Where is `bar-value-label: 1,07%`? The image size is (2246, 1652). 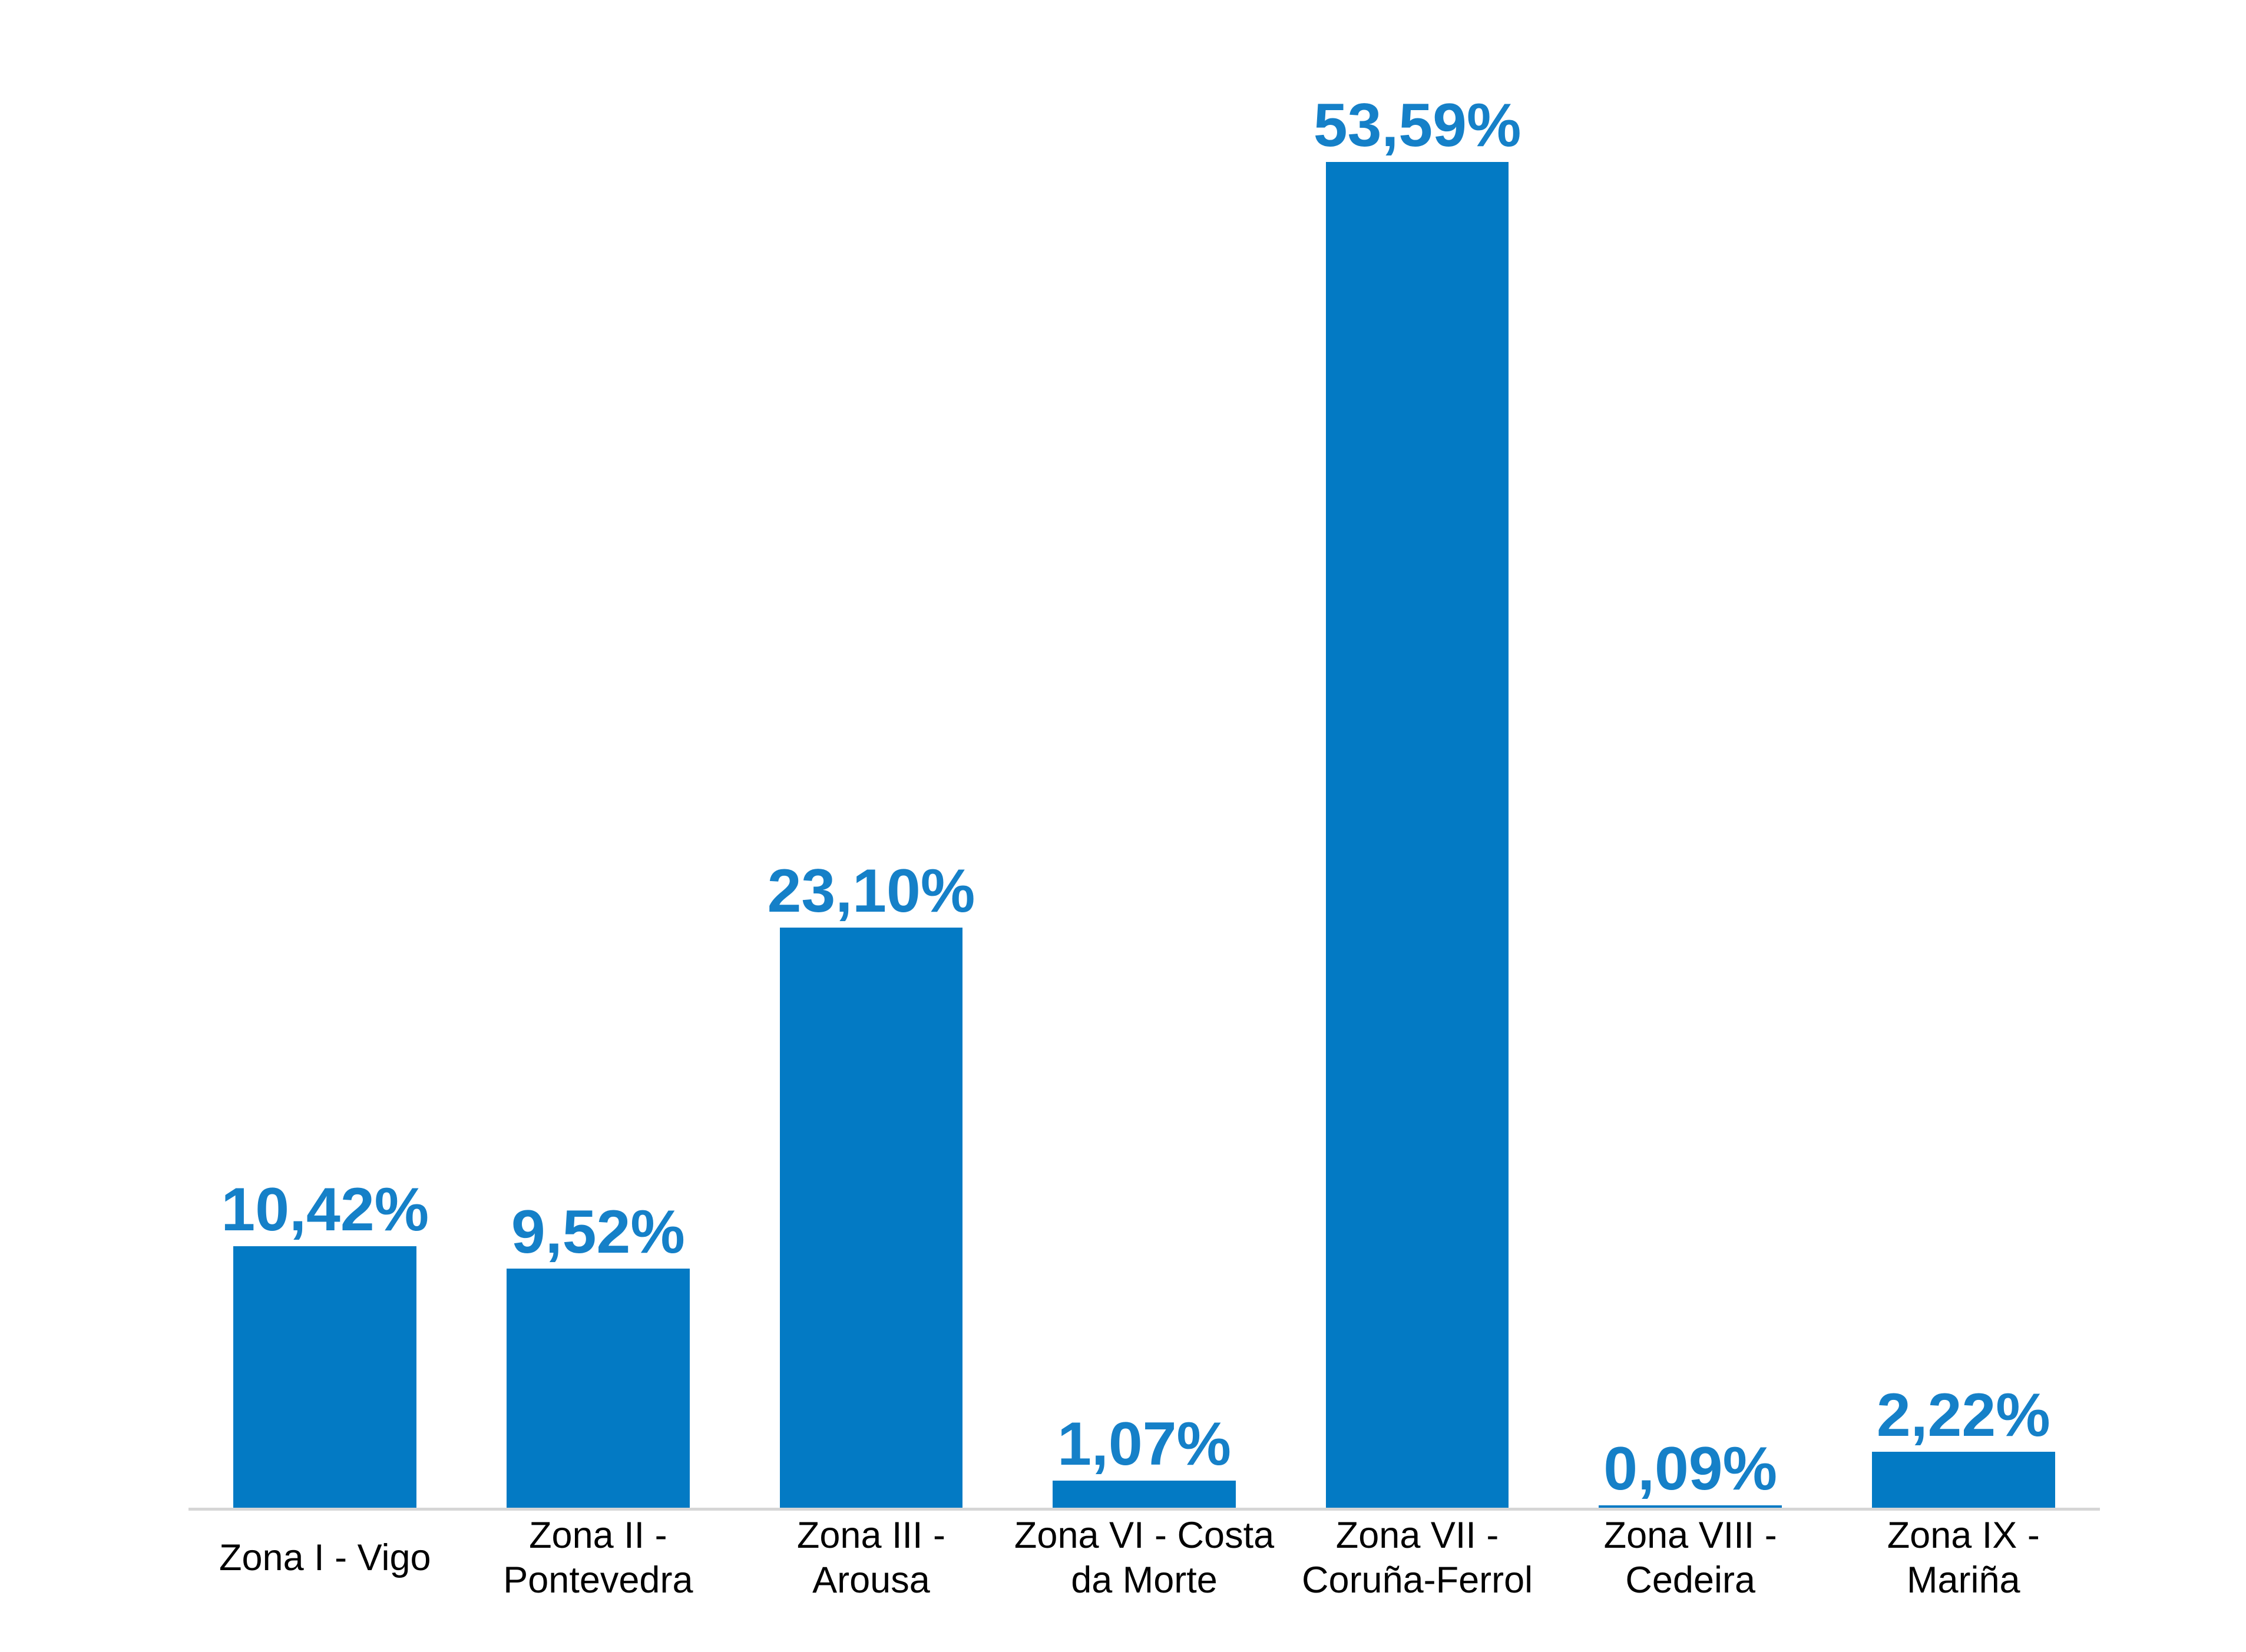
bar-value-label: 1,07% is located at coordinates (1144, 1443).